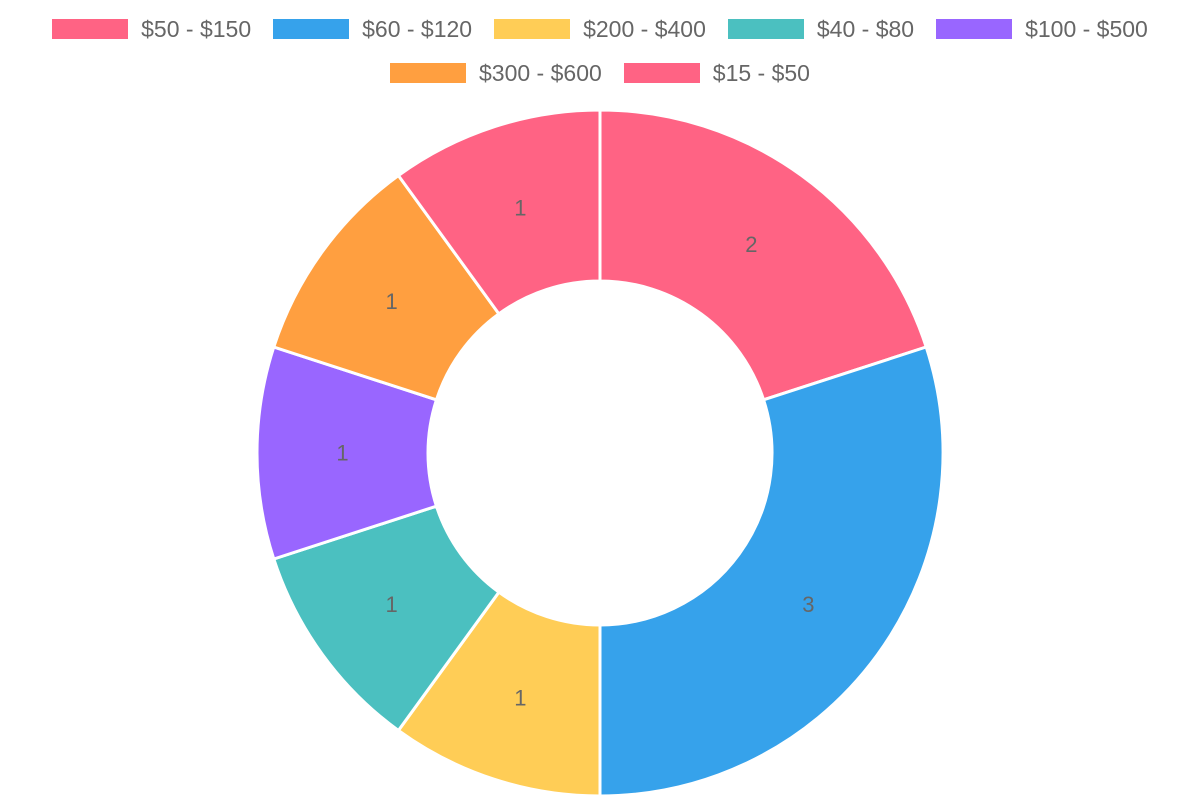 The width and height of the screenshot is (1200, 800). Describe the element at coordinates (1086, 28) in the screenshot. I see `legend-label: $100 - $500` at that location.